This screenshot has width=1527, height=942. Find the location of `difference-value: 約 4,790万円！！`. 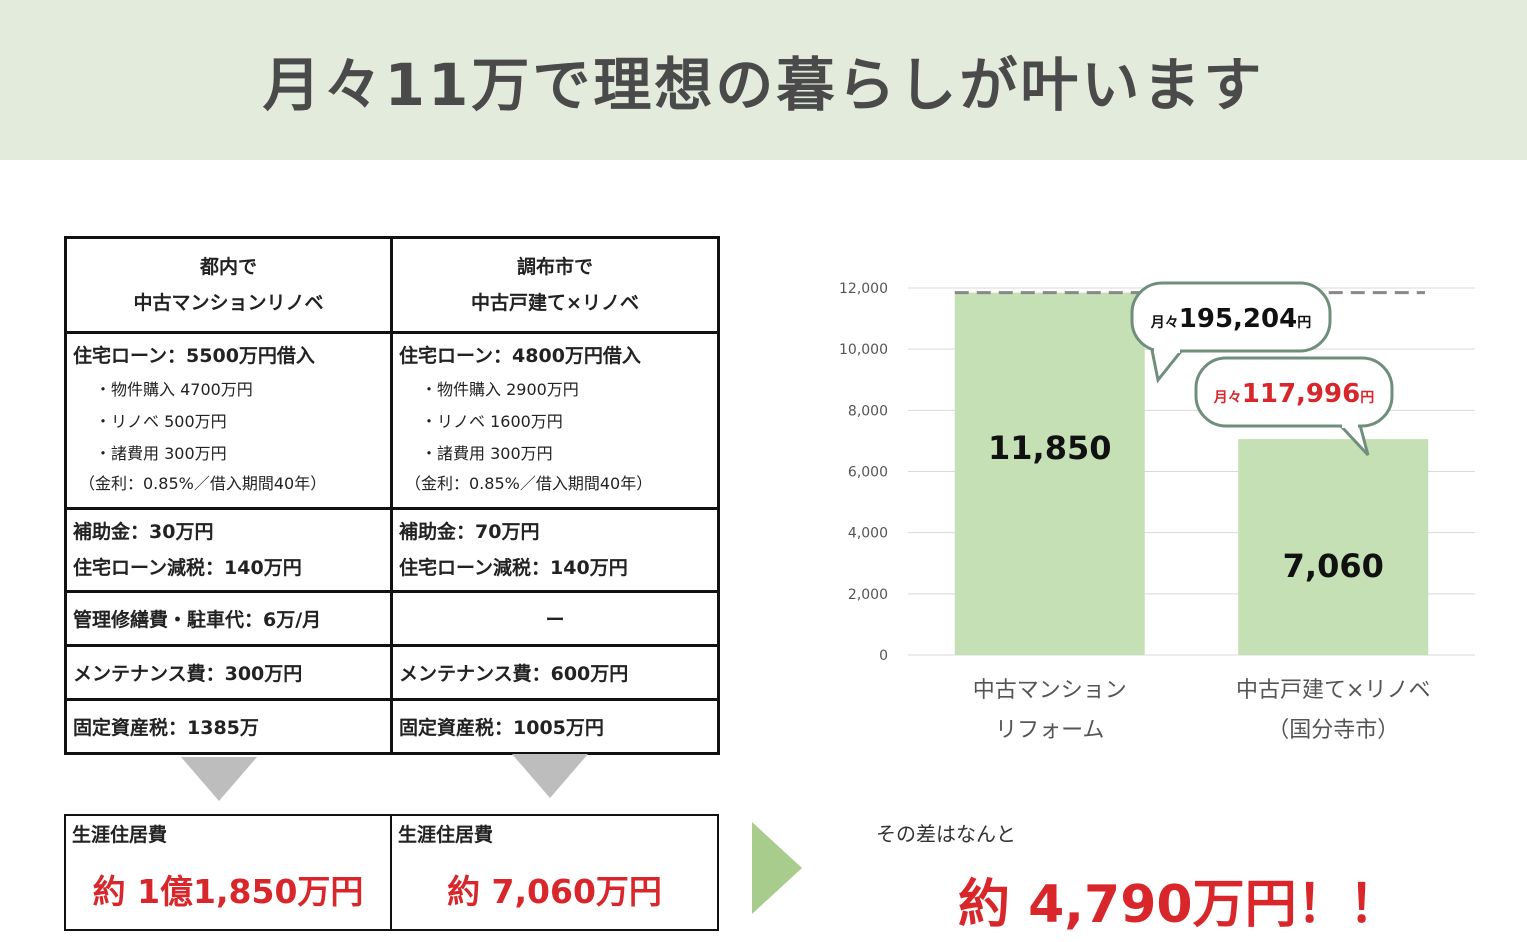

difference-value: 約 4,790万円！！ is located at coordinates (1179, 905).